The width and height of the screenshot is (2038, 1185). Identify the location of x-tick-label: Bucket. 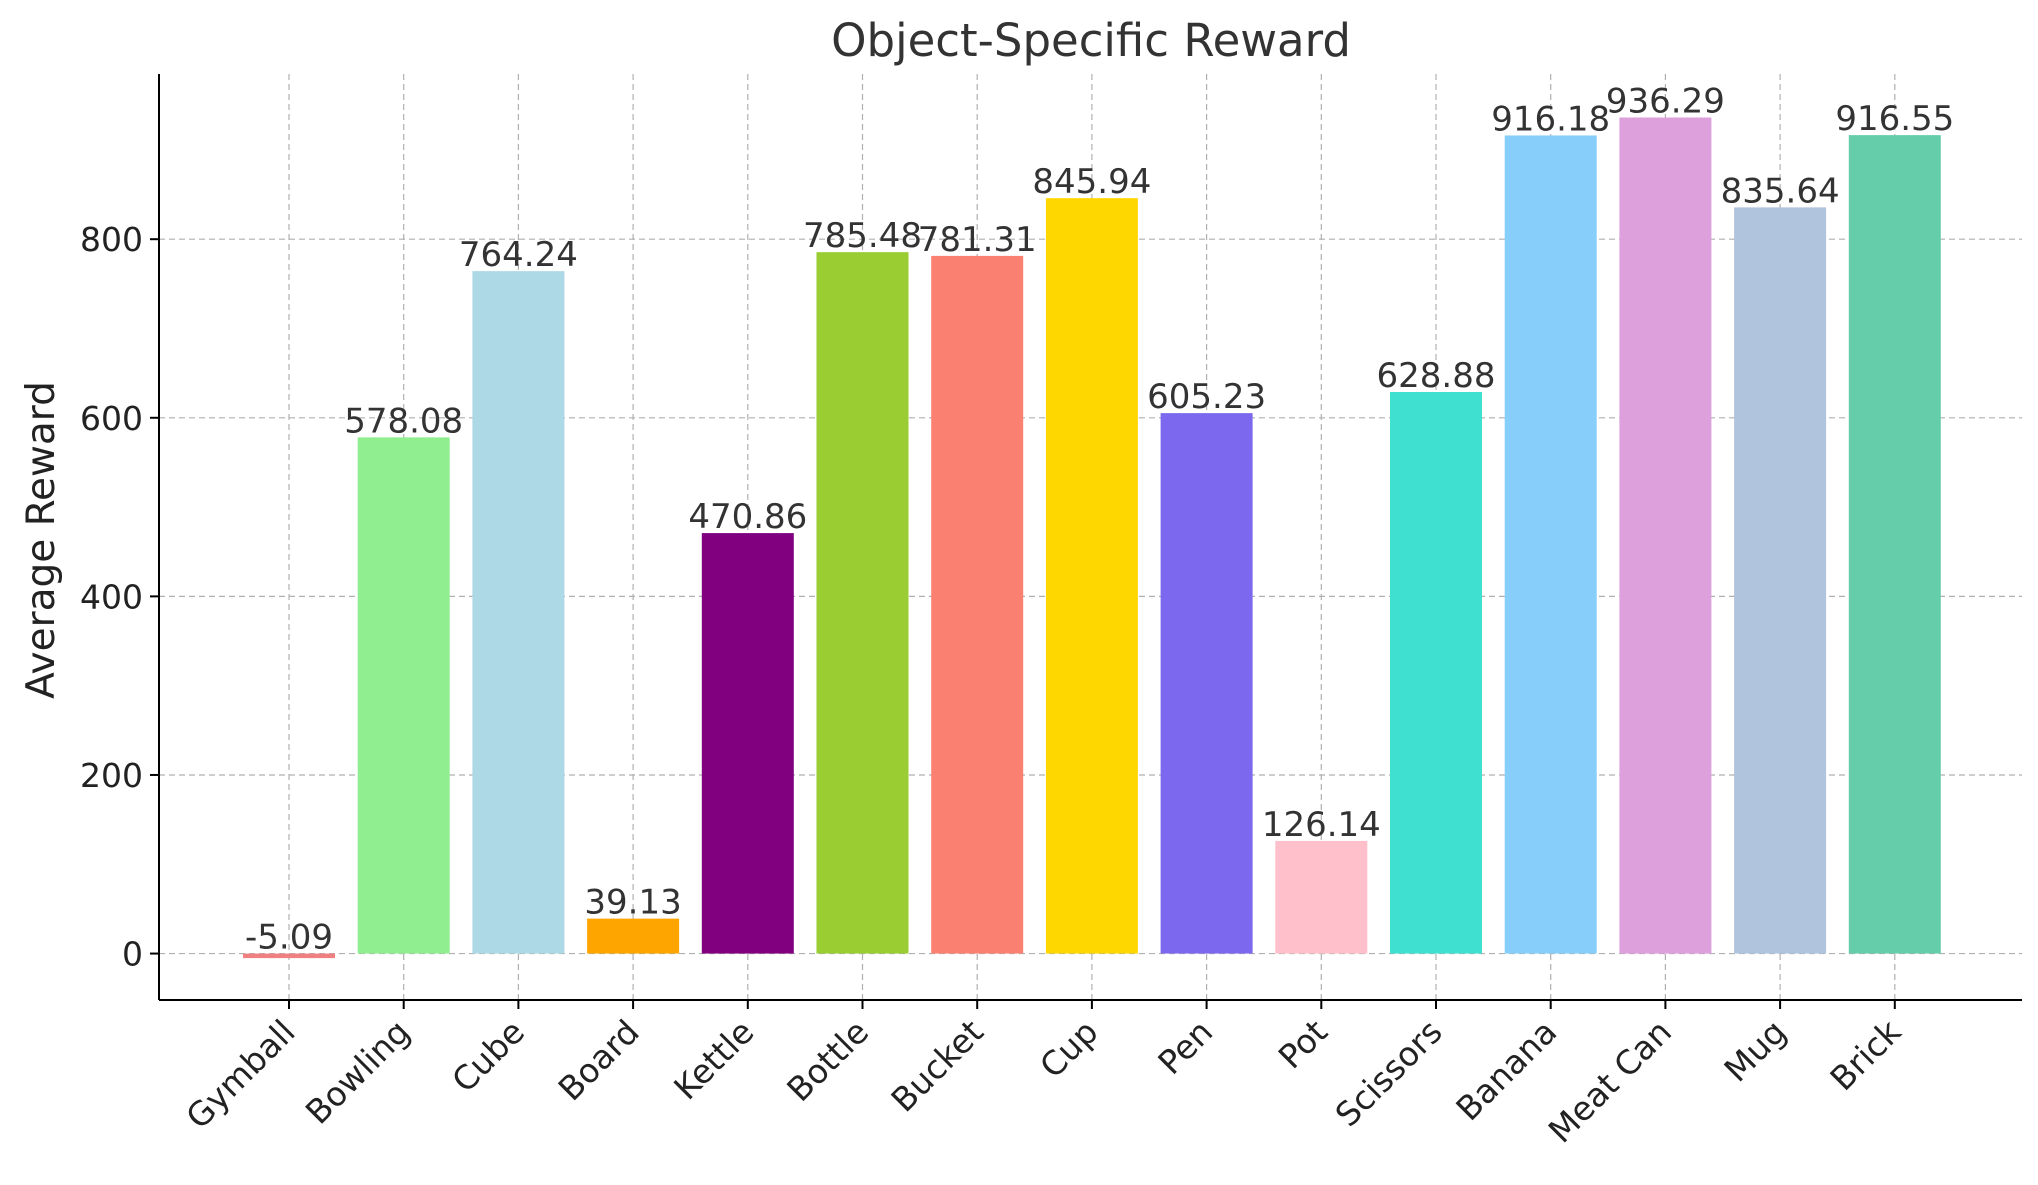
(936, 1065).